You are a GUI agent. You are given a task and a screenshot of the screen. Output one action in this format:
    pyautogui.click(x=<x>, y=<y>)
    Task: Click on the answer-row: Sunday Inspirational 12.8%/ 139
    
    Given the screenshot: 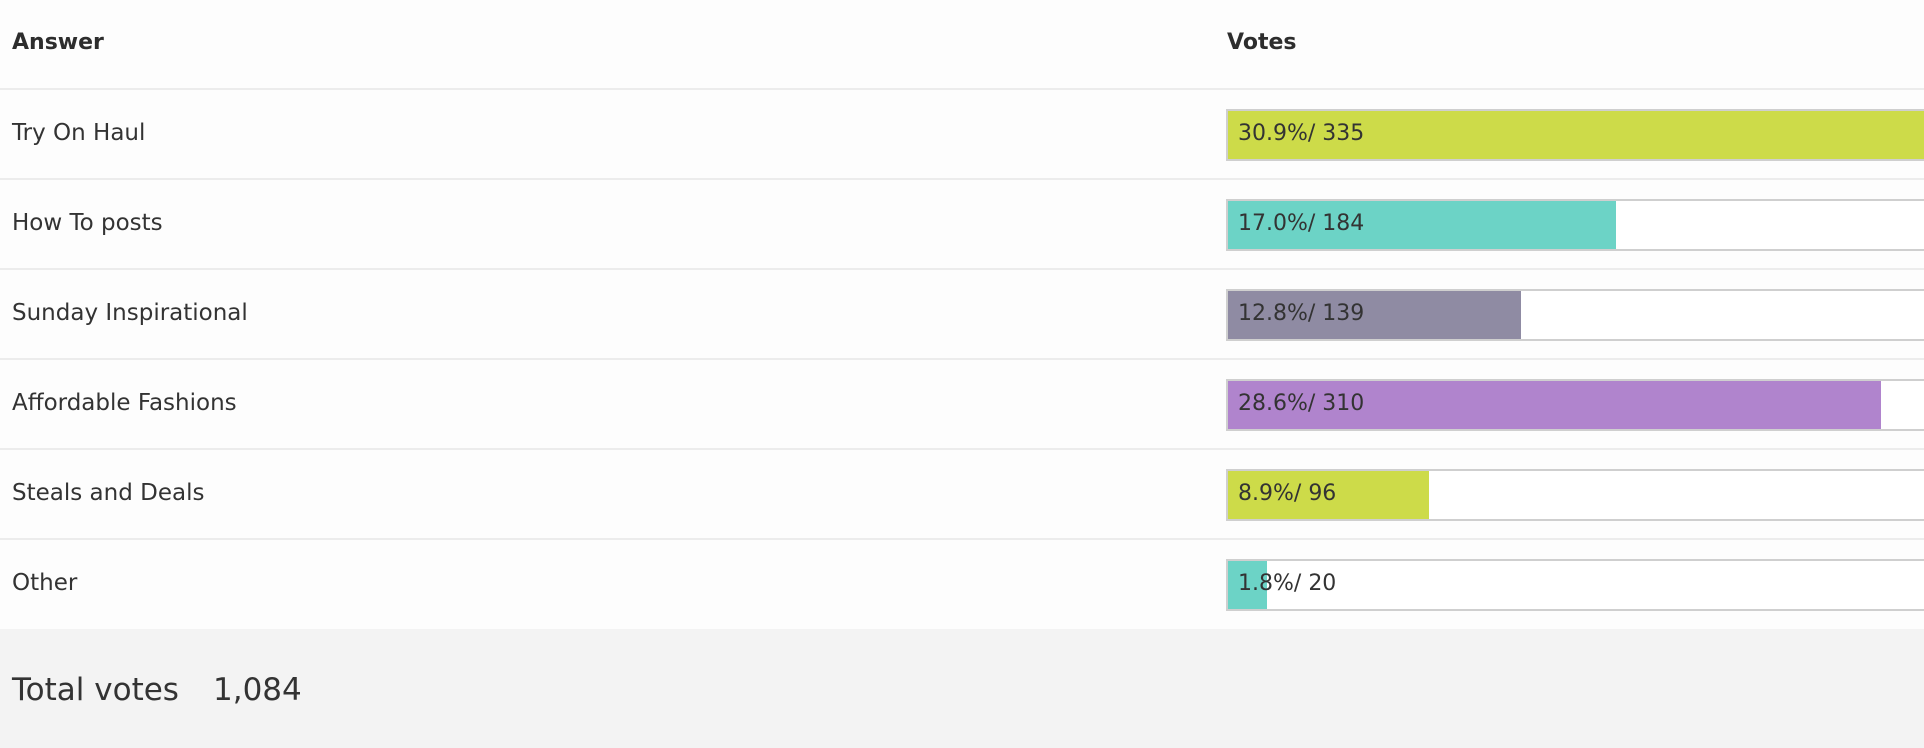 What is the action you would take?
    pyautogui.click(x=962, y=315)
    